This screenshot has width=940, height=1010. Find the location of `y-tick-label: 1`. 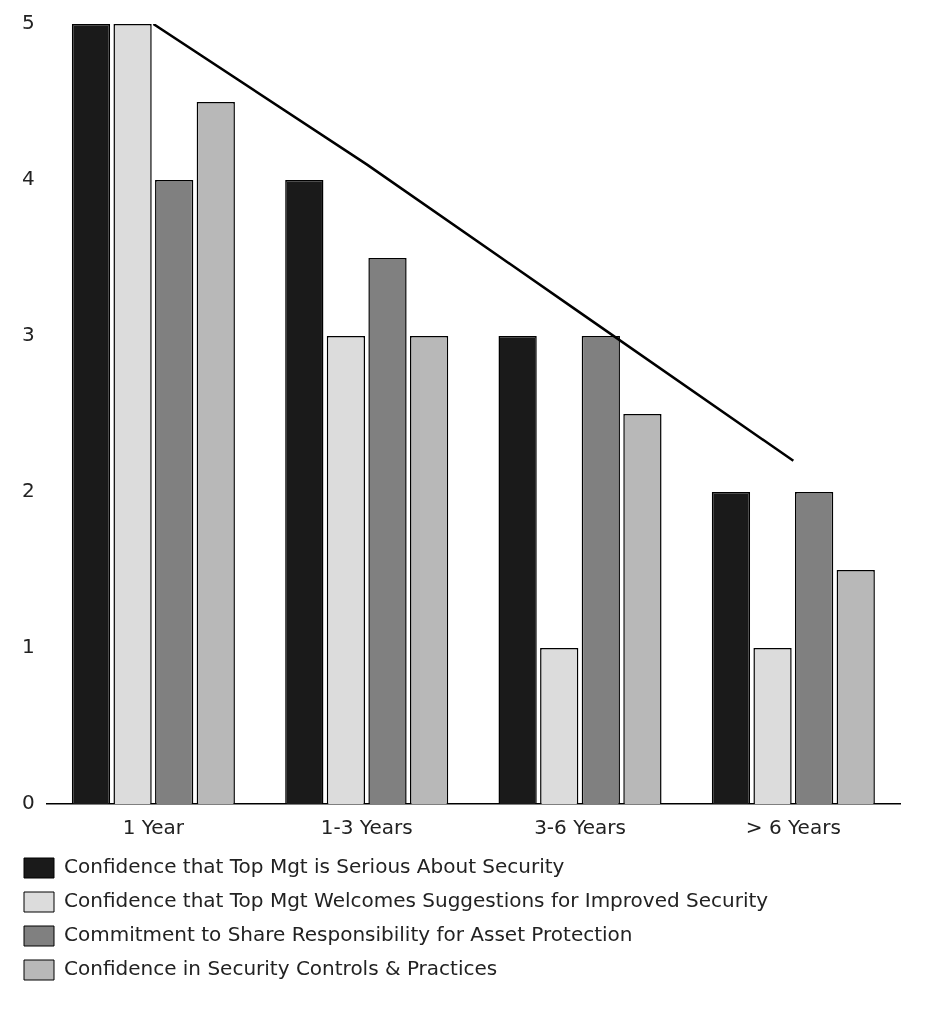

y-tick-label: 1 is located at coordinates (28, 646).